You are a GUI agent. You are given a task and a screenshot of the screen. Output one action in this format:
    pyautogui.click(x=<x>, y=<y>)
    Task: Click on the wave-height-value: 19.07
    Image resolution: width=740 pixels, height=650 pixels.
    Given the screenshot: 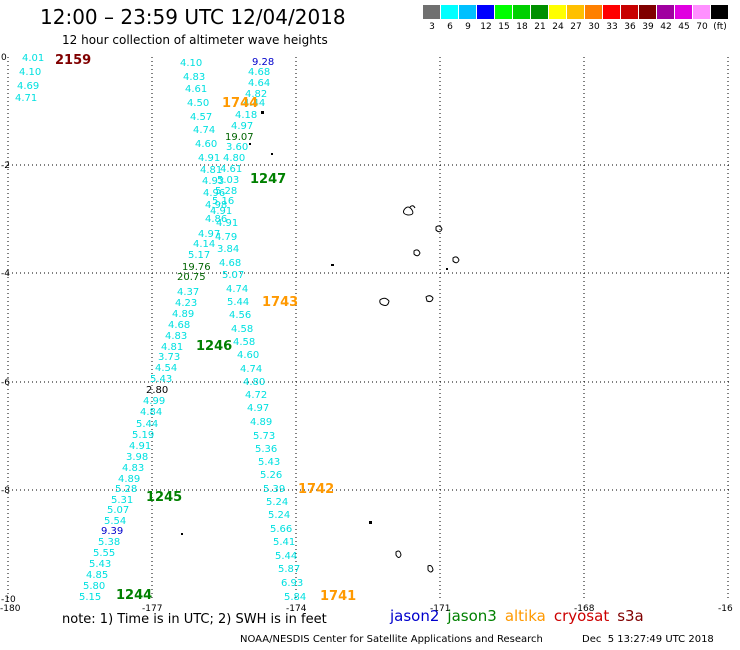 What is the action you would take?
    pyautogui.click(x=239, y=137)
    